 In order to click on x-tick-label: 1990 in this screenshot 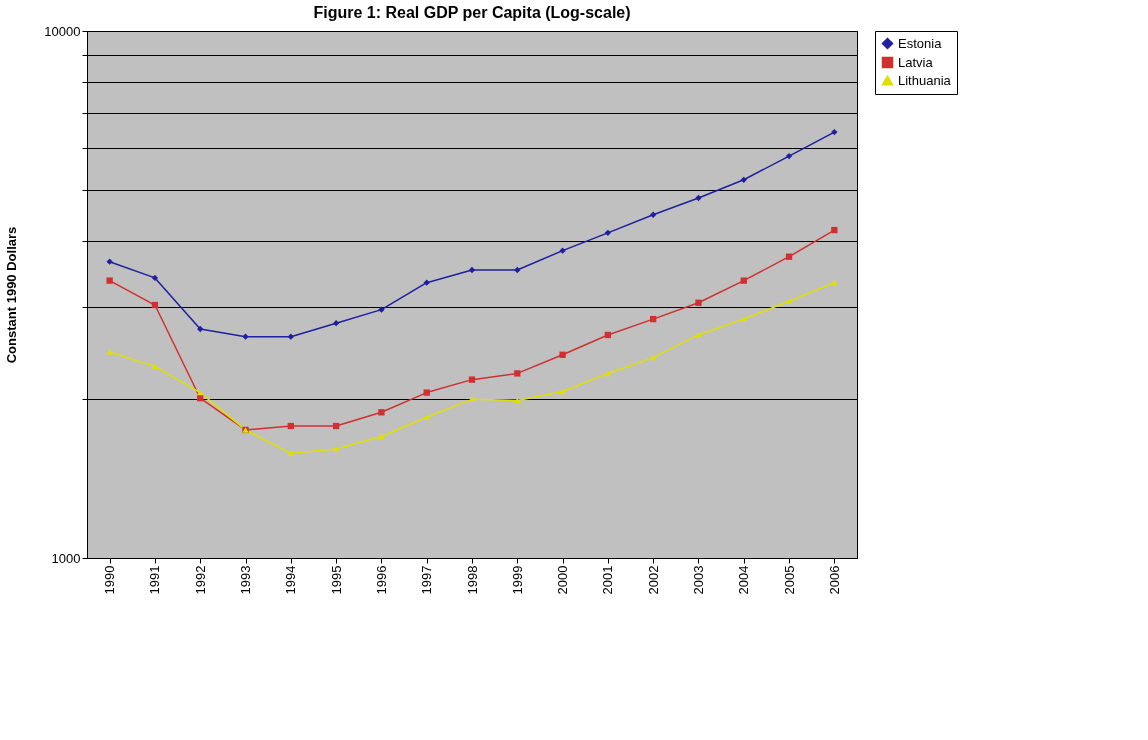, I will do `click(110, 580)`.